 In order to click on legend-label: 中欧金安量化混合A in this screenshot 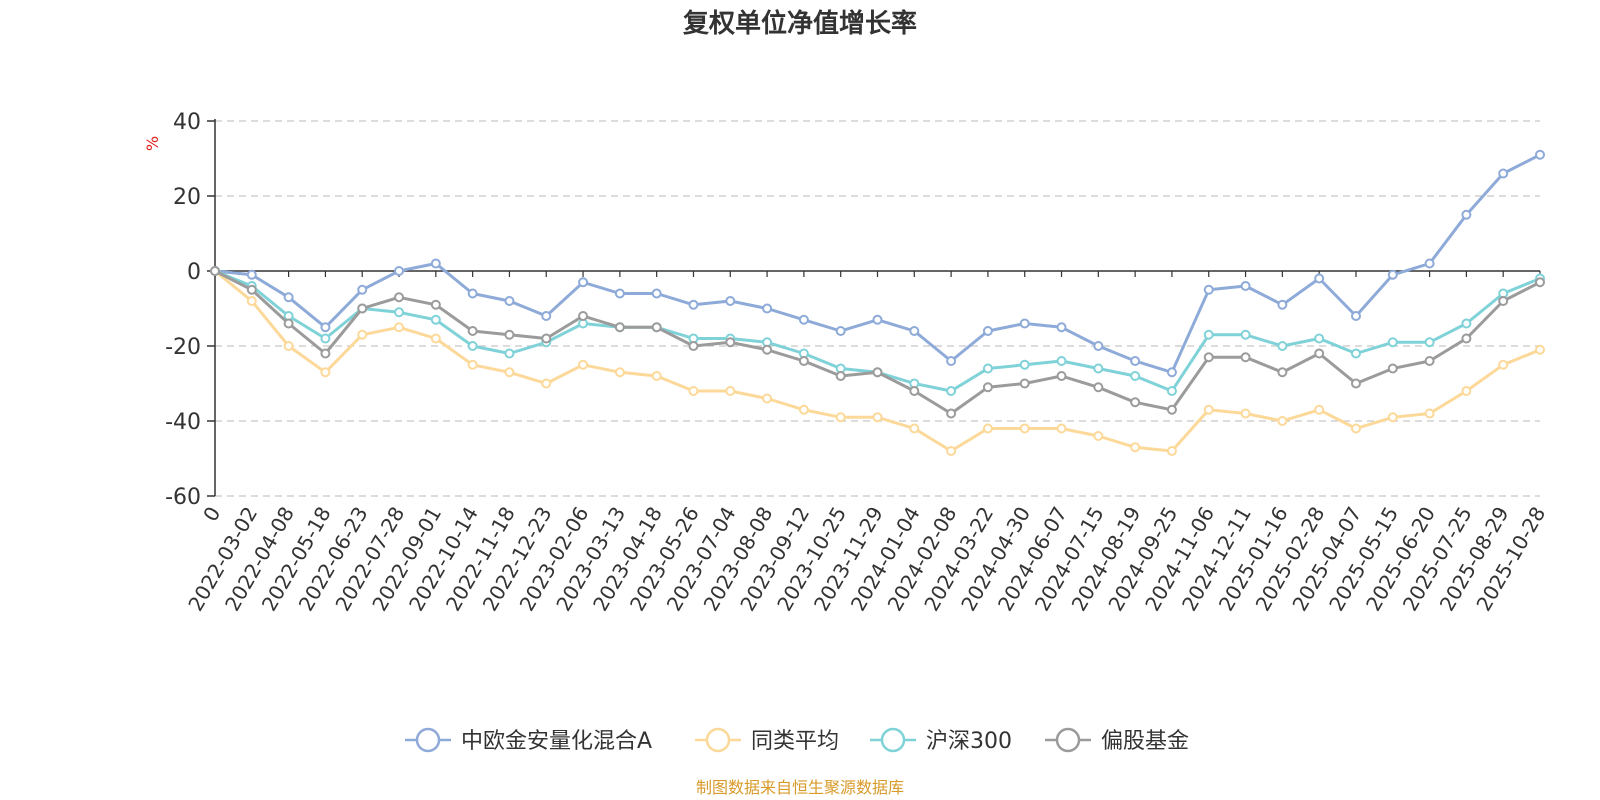, I will do `click(556, 741)`.